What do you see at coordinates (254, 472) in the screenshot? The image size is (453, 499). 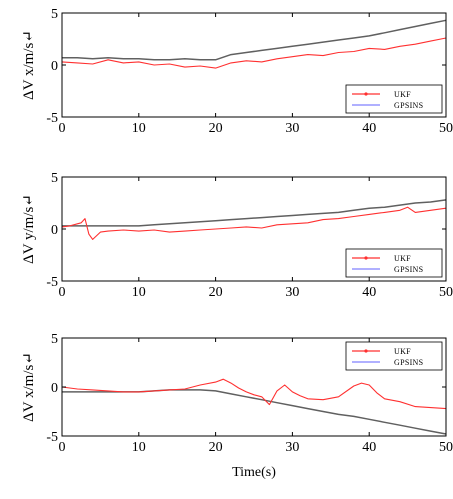 I see `x-axis-label: Time(s)` at bounding box center [254, 472].